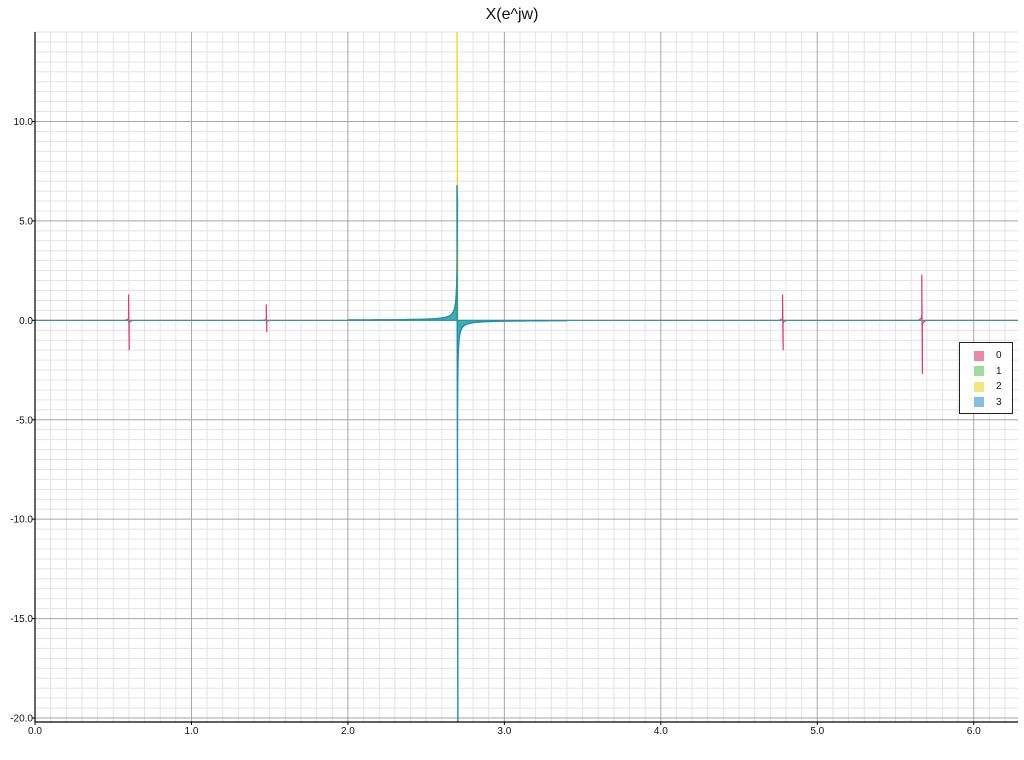 This screenshot has height=760, width=1024. I want to click on x-tick-label: 6.0, so click(974, 731).